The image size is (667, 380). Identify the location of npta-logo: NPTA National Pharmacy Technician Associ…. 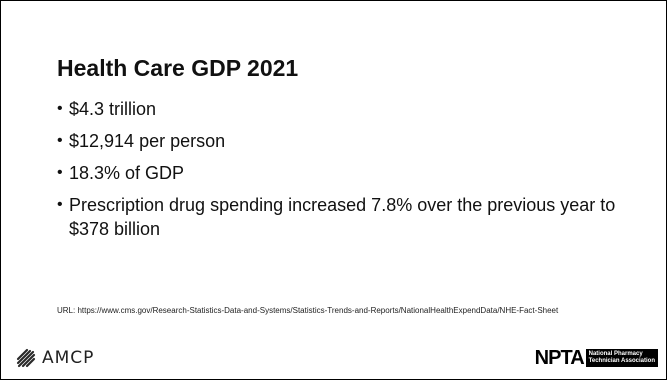
(596, 358).